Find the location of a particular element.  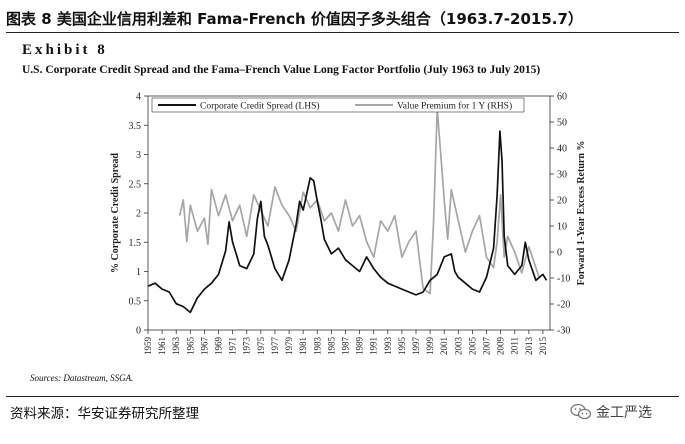

x-tick-label: 2003 is located at coordinates (458, 346).